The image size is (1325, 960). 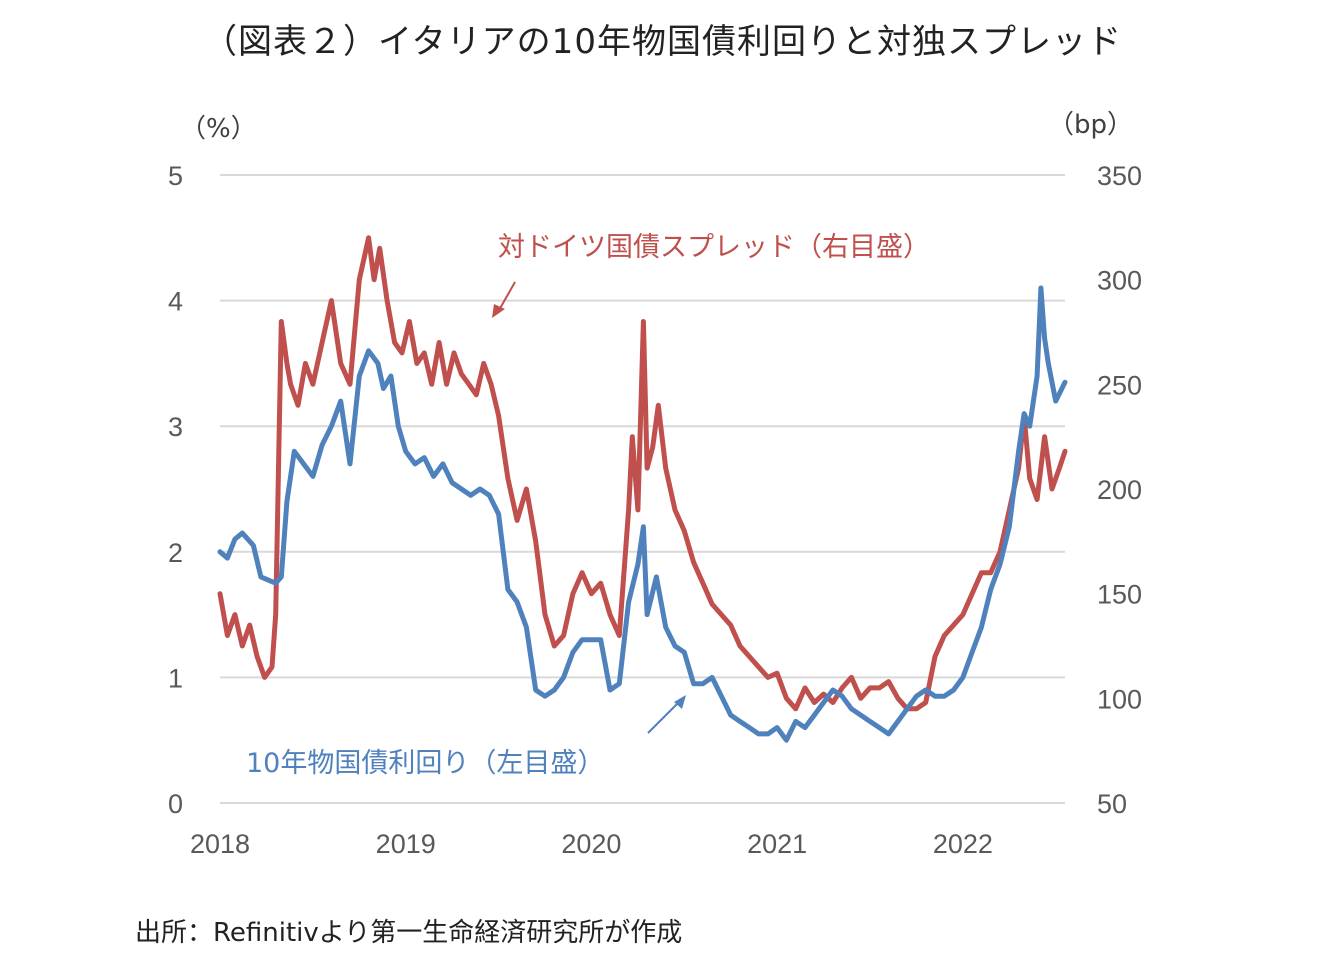 What do you see at coordinates (175, 804) in the screenshot?
I see `left-axis-tick: 0` at bounding box center [175, 804].